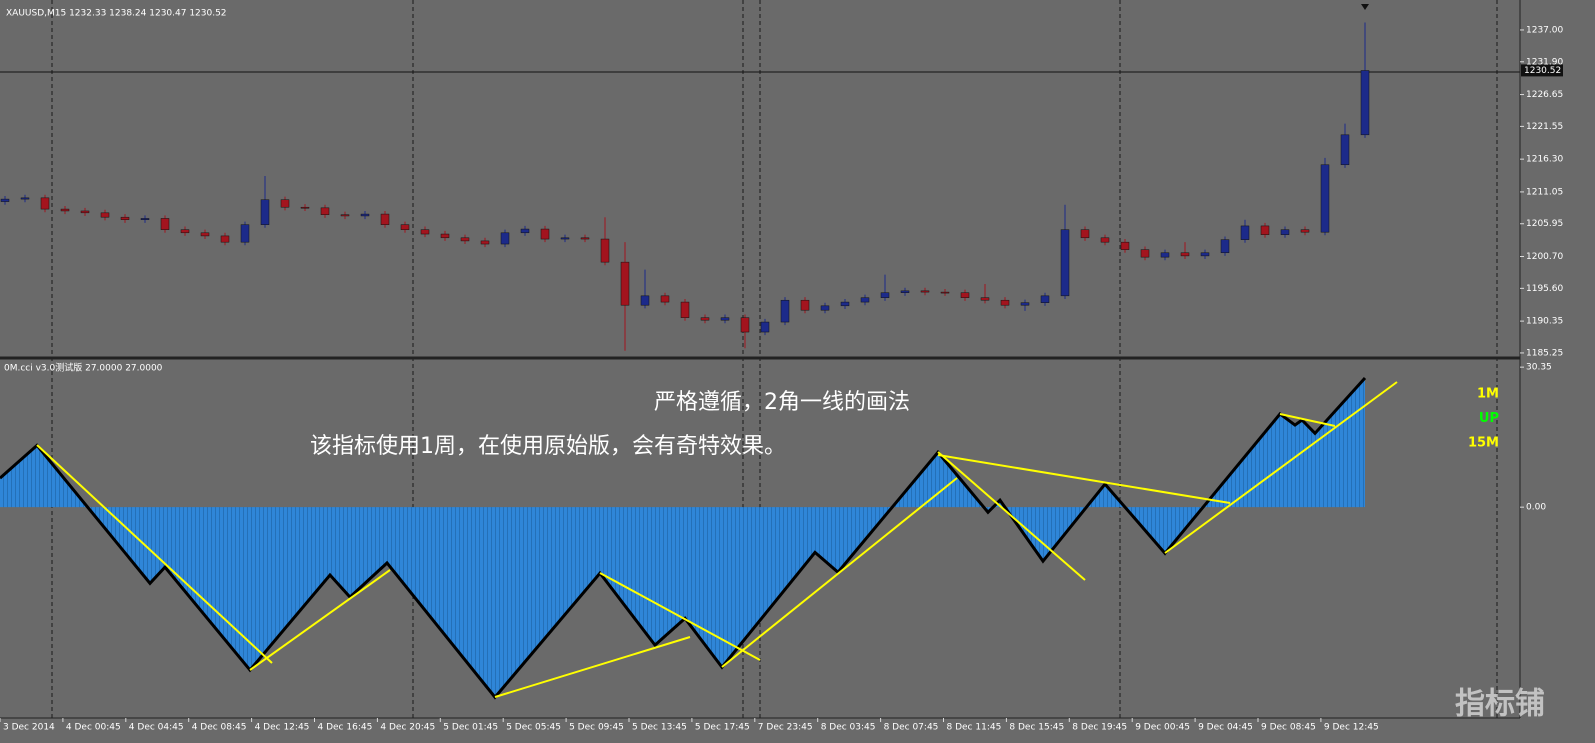 Image resolution: width=1595 pixels, height=743 pixels. What do you see at coordinates (1500, 704) in the screenshot?
I see `watermark: 指标铺` at bounding box center [1500, 704].